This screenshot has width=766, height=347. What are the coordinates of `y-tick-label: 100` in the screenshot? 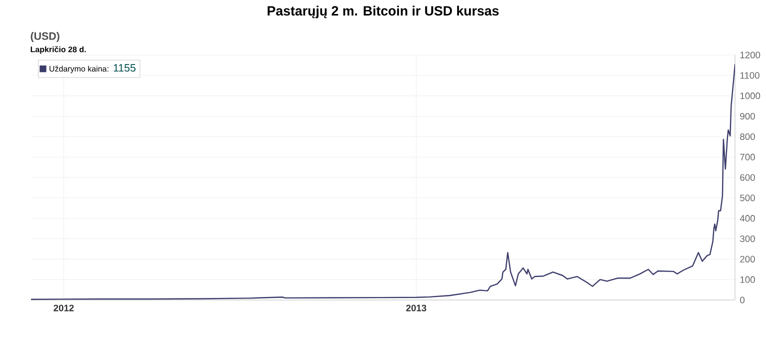 It's located at (747, 279).